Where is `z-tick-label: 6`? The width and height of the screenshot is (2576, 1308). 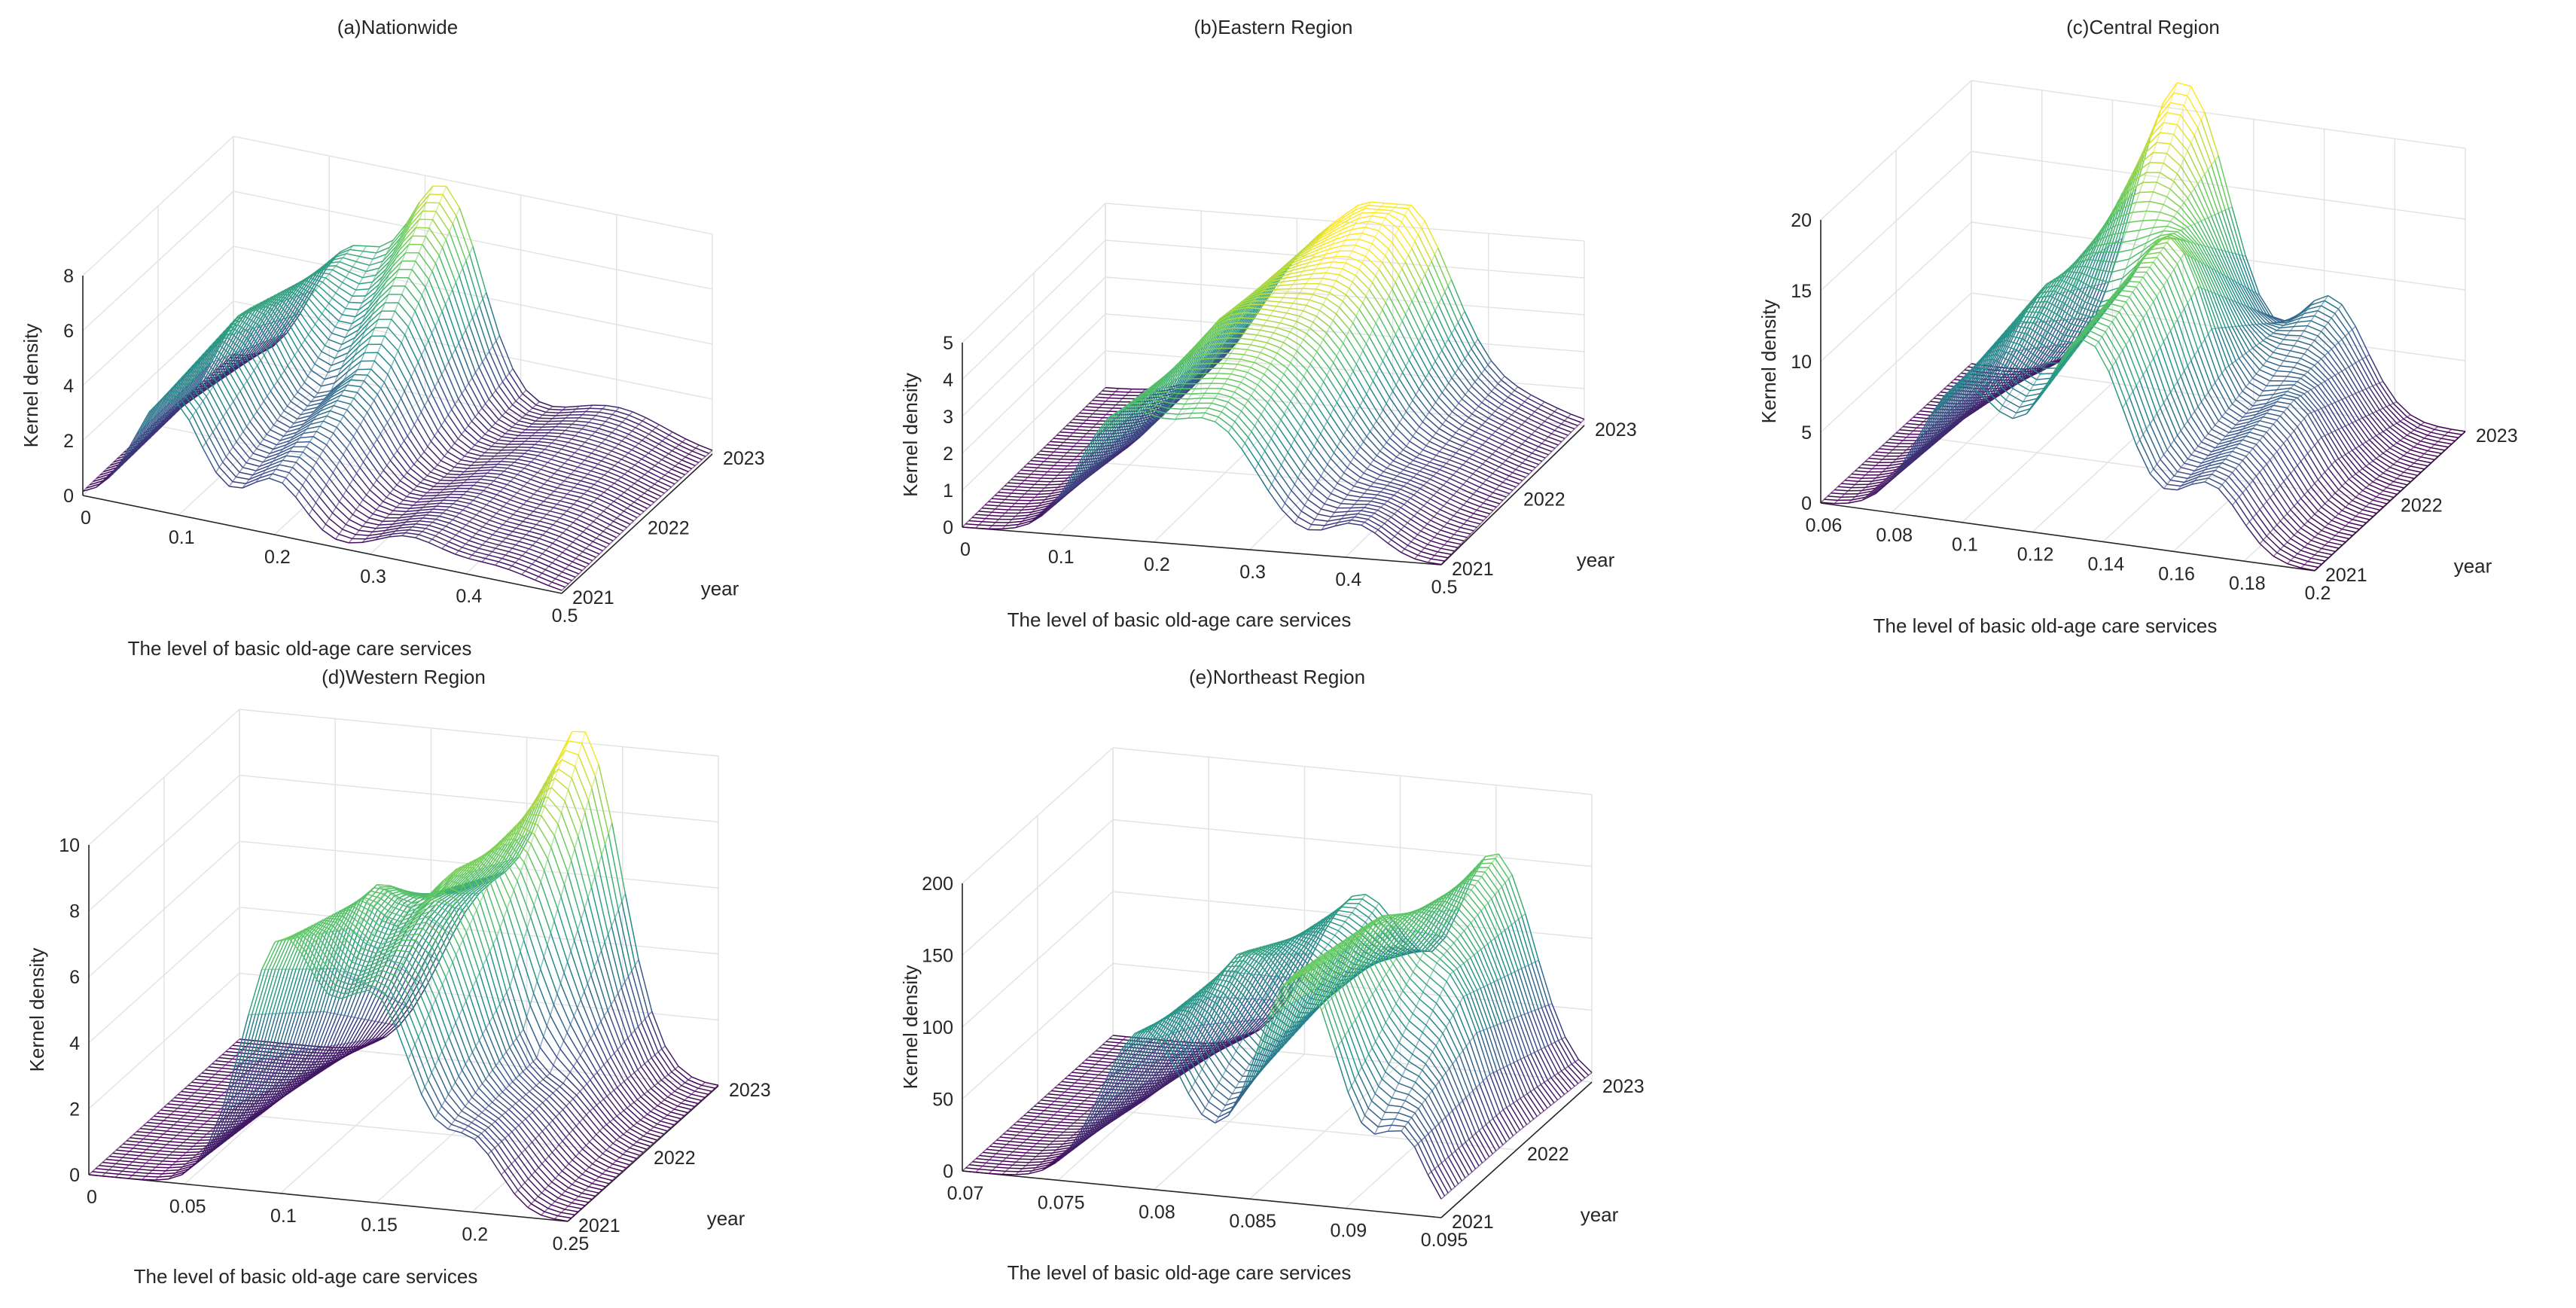 z-tick-label: 6 is located at coordinates (68, 331).